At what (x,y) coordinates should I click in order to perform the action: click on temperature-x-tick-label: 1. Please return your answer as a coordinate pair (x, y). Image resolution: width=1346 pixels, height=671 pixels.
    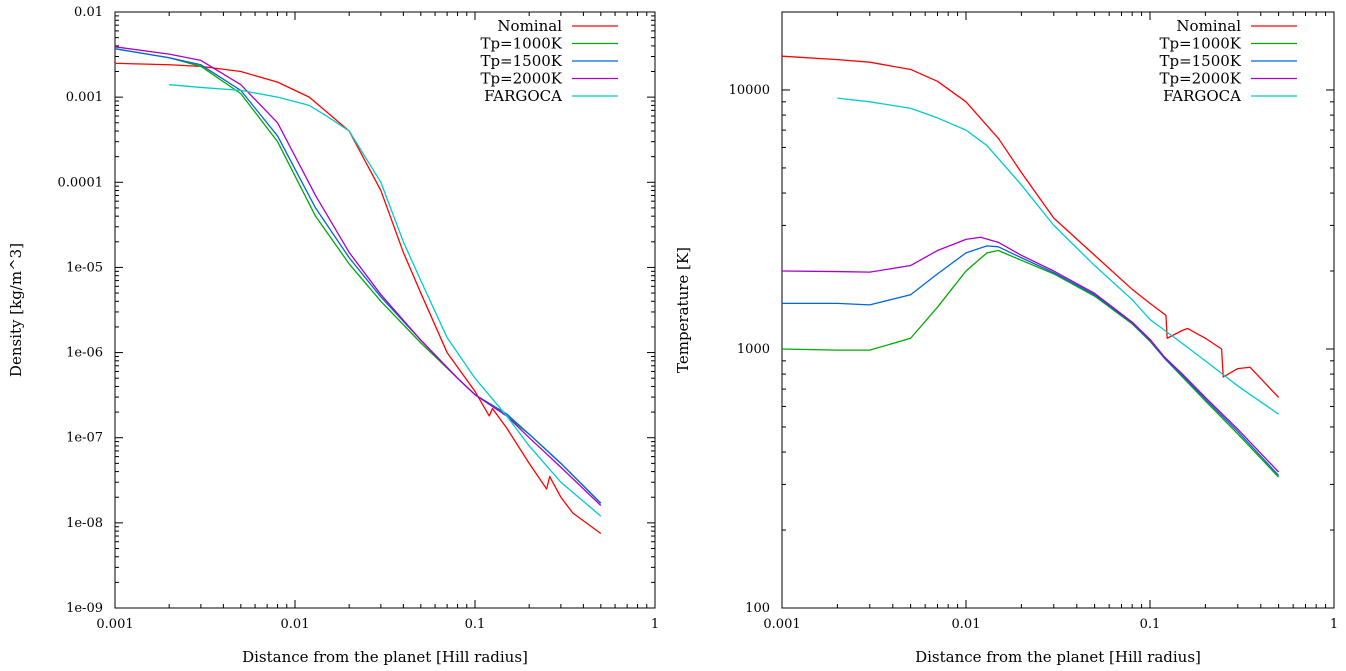
    Looking at the image, I should click on (1334, 624).